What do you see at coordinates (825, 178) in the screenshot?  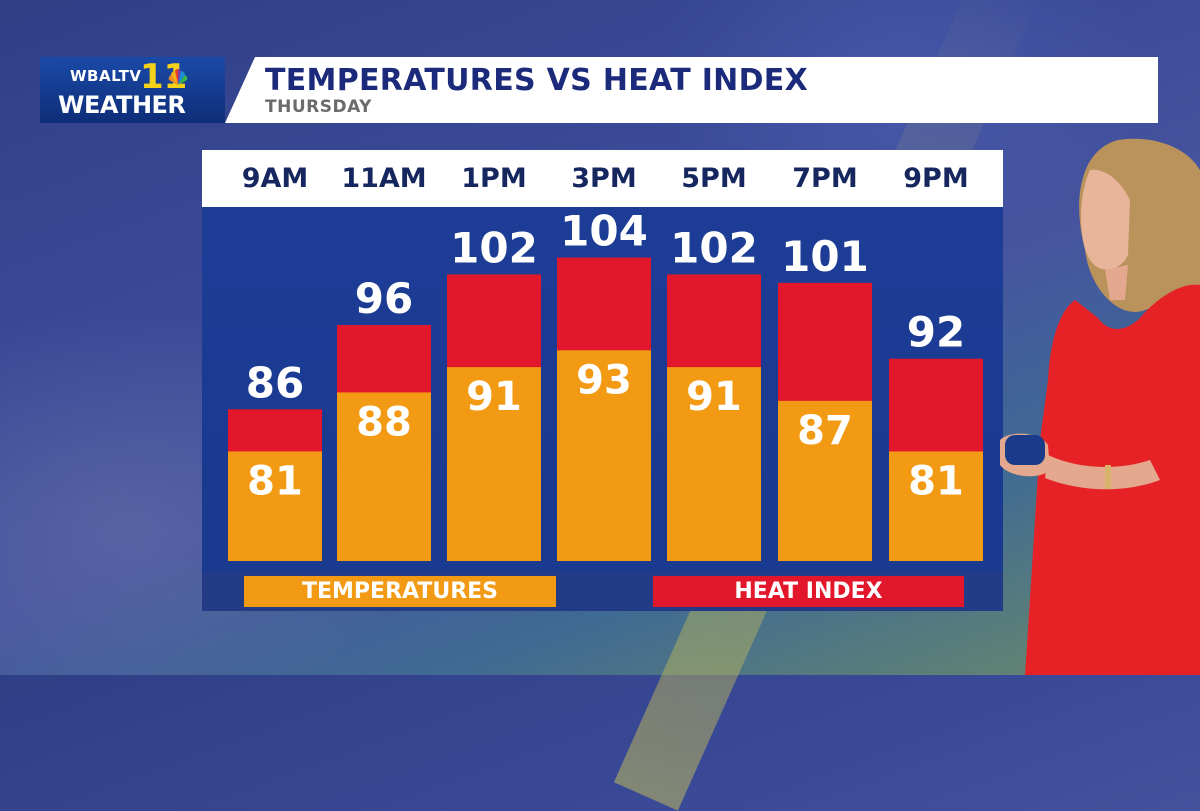 I see `time-label-7pm: 7PM` at bounding box center [825, 178].